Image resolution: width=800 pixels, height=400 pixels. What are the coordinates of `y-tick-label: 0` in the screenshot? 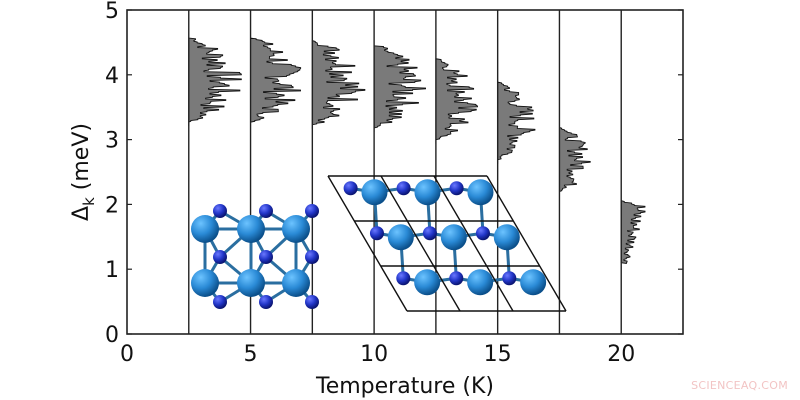 It's located at (112, 335).